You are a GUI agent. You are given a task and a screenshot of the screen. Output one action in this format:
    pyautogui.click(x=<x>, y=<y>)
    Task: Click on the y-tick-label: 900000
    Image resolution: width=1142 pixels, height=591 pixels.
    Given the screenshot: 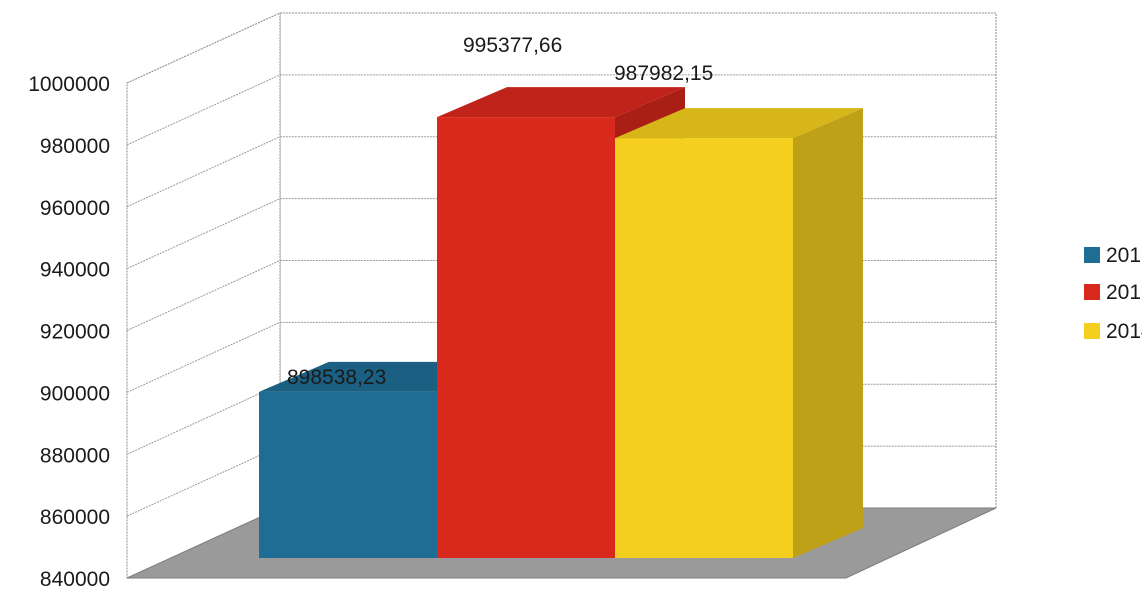 What is the action you would take?
    pyautogui.click(x=75, y=393)
    